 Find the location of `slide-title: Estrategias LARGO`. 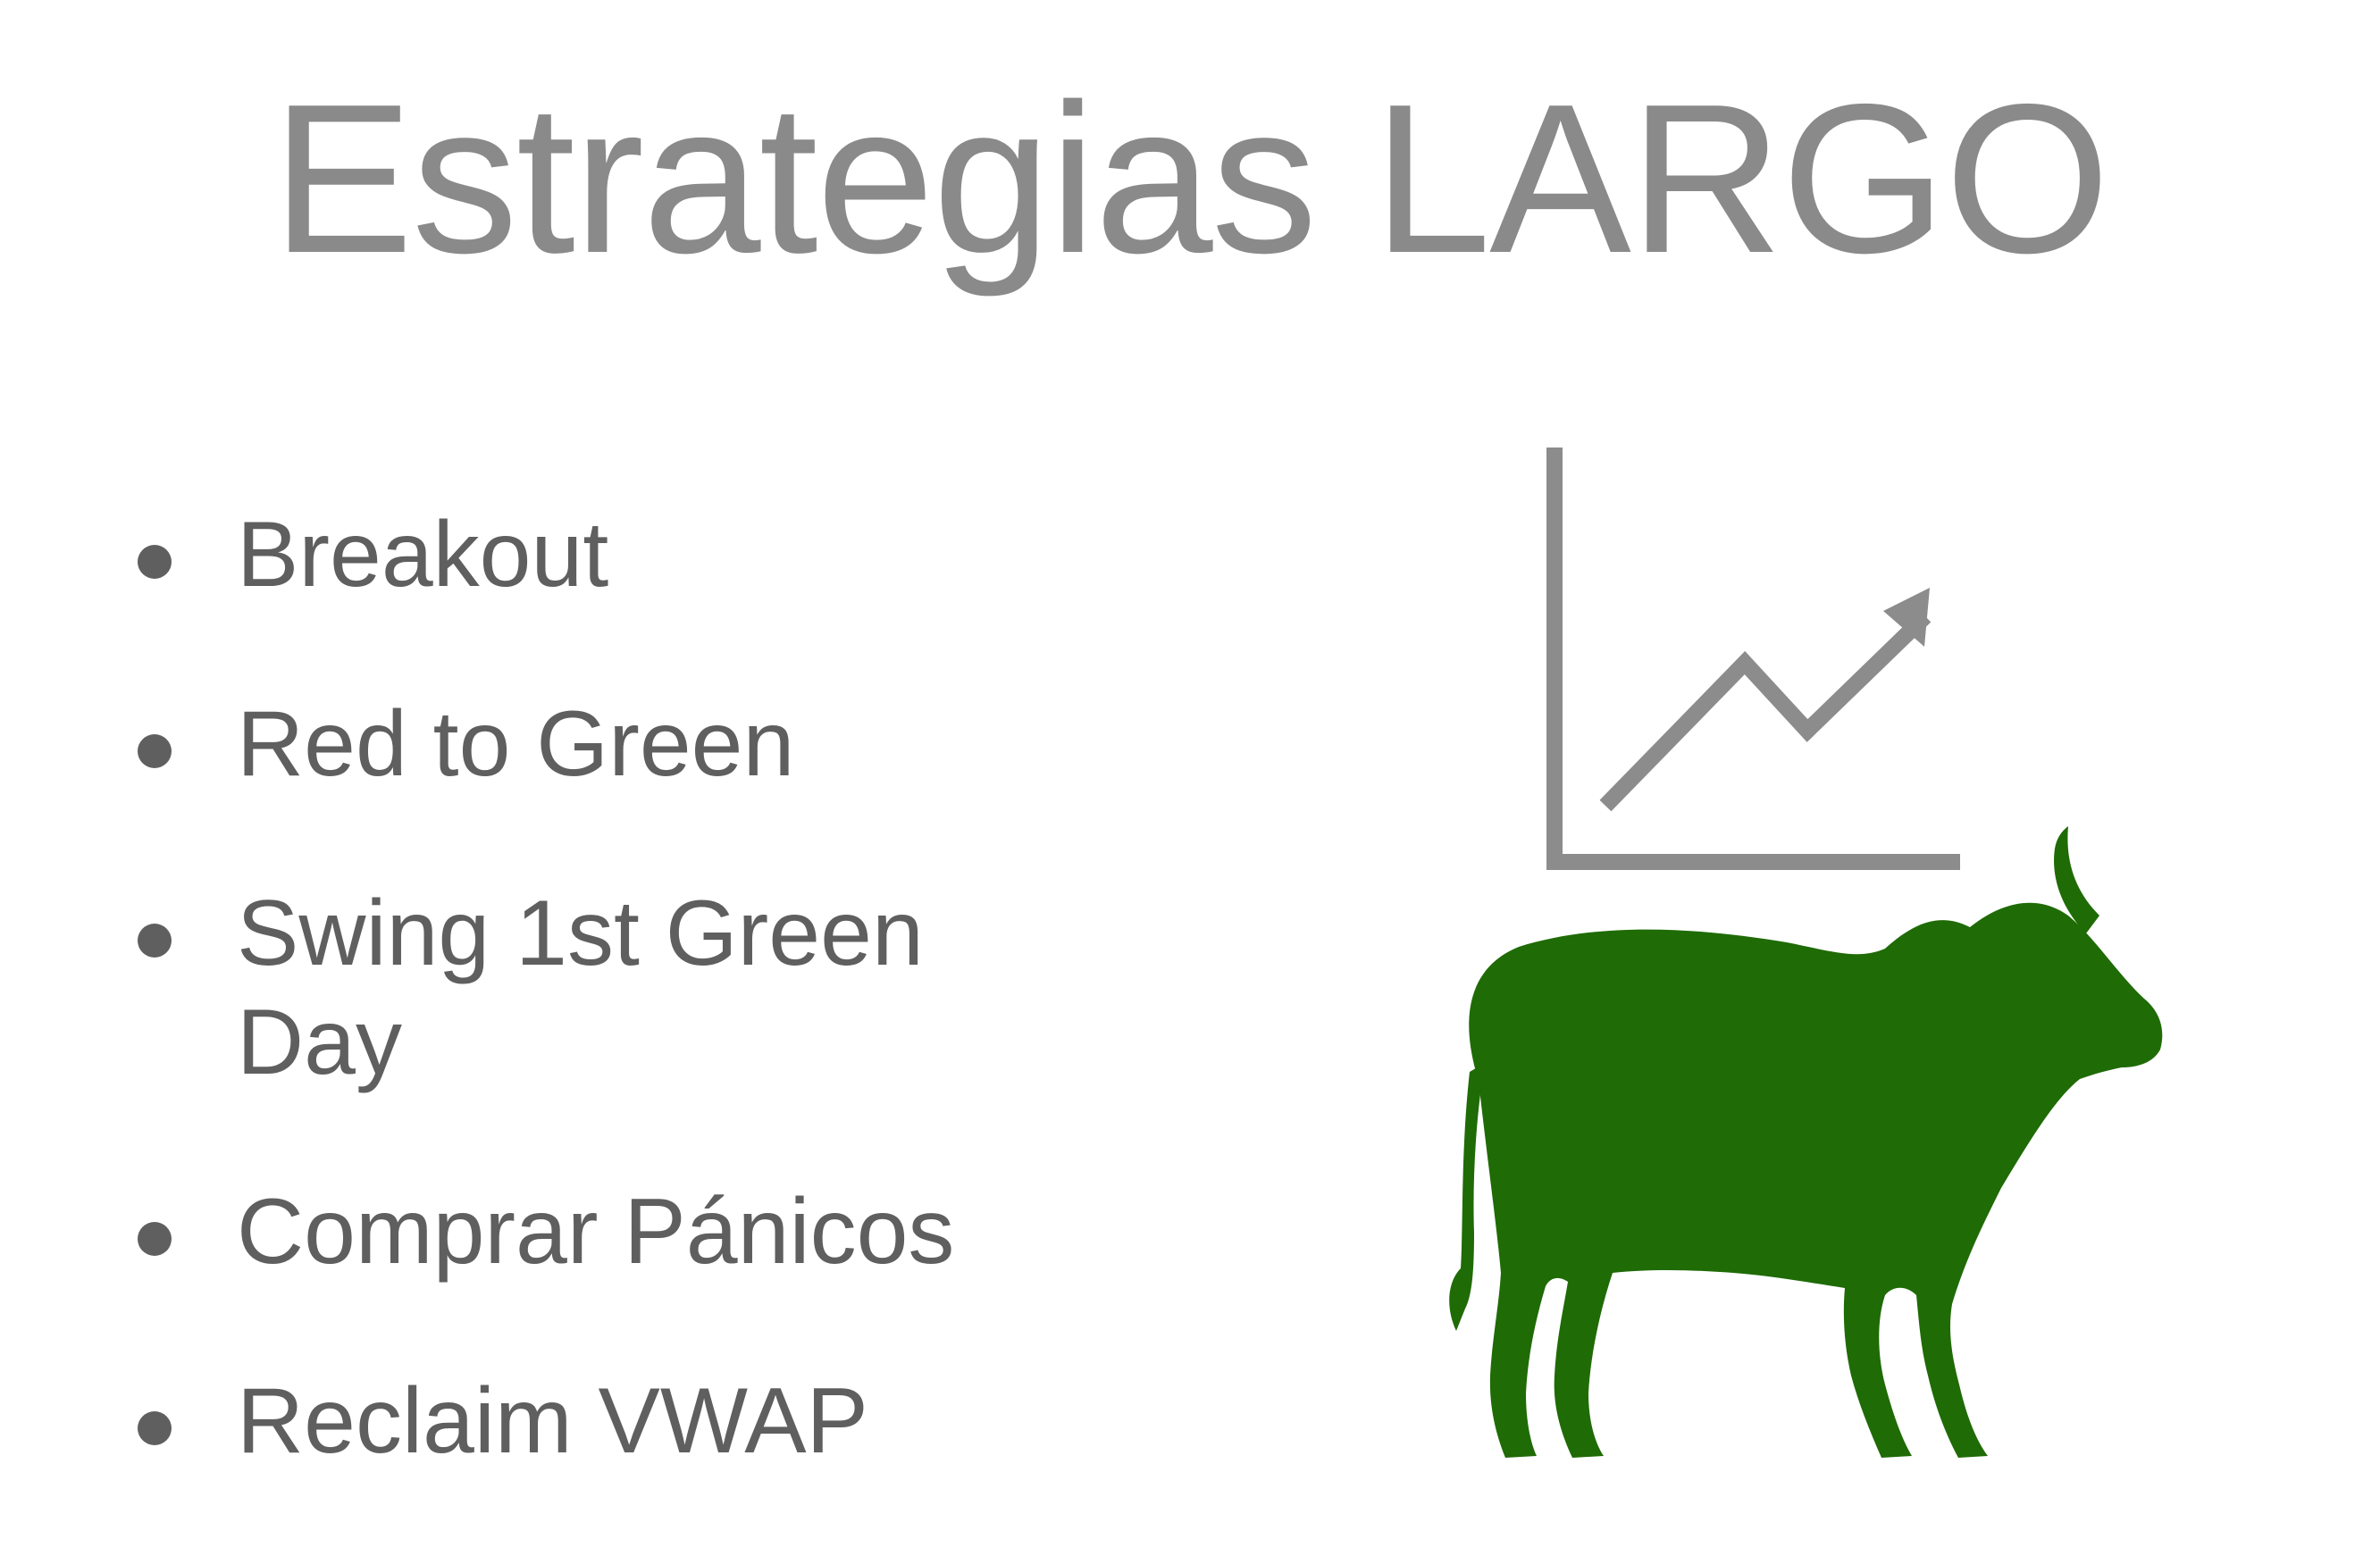

slide-title: Estrategias LARGO is located at coordinates (1191, 179).